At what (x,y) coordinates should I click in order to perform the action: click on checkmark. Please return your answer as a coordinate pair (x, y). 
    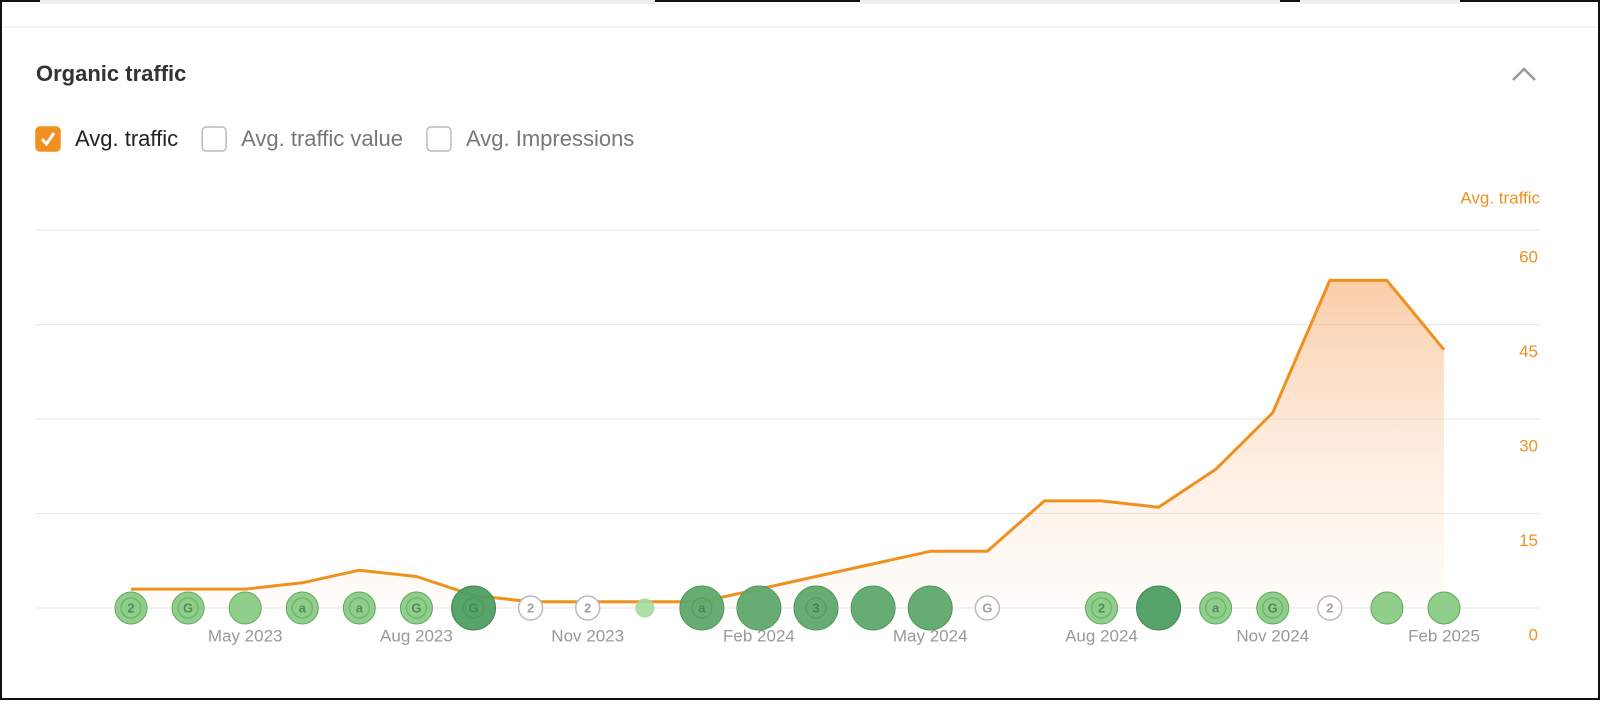
    Looking at the image, I should click on (48, 139).